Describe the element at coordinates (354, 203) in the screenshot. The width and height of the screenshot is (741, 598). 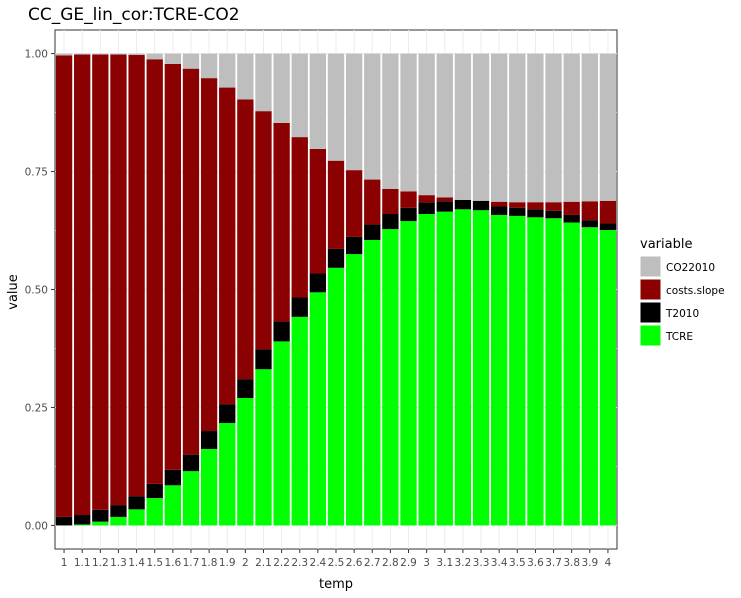
I see `bar-costs-slope-2.6` at that location.